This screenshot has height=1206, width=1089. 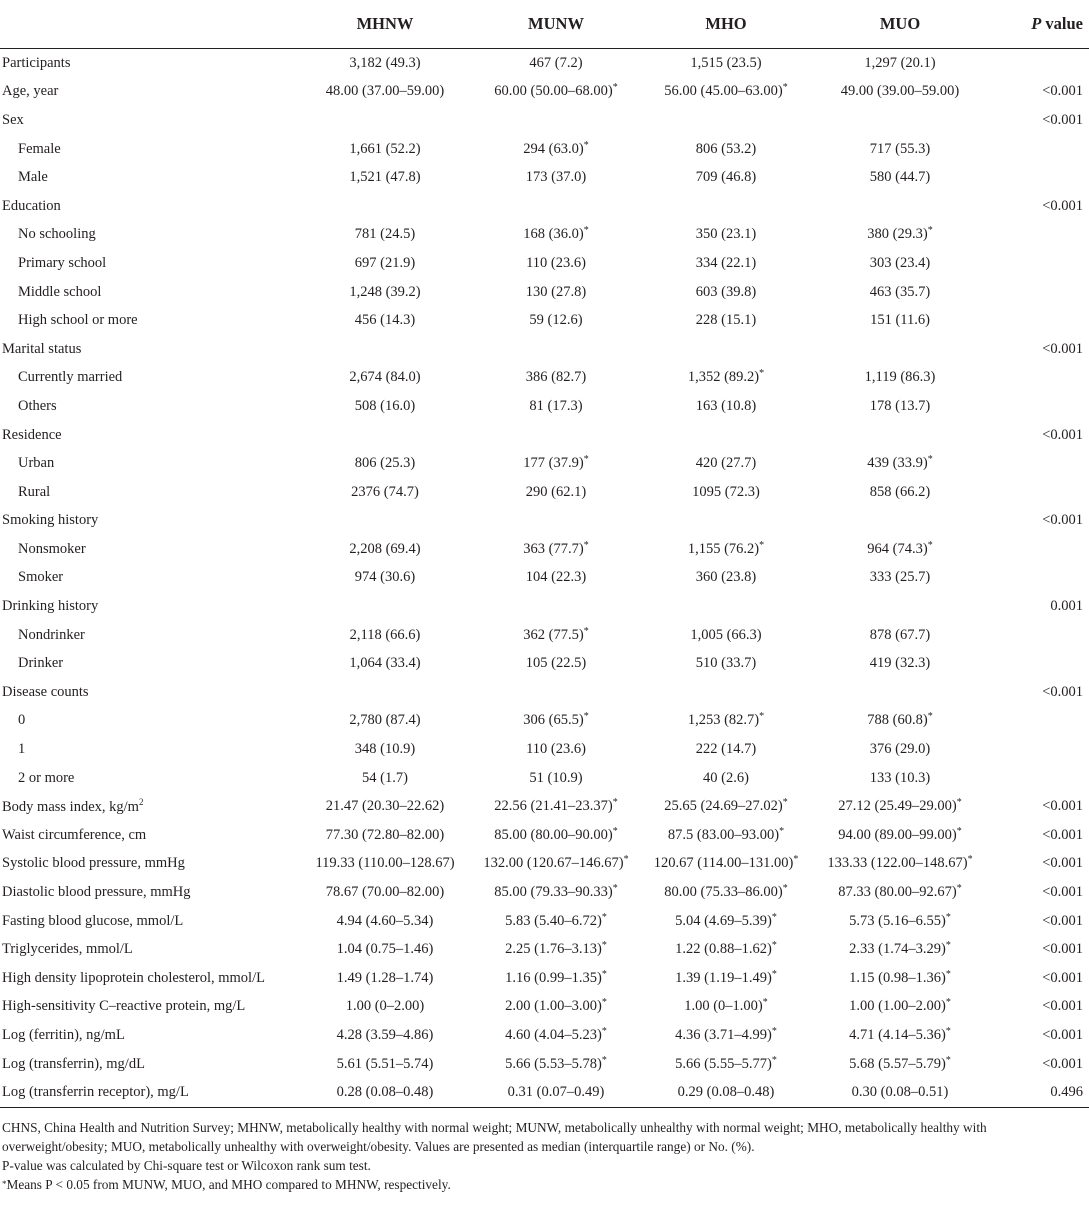 I want to click on row-label: Urban, so click(x=150, y=463).